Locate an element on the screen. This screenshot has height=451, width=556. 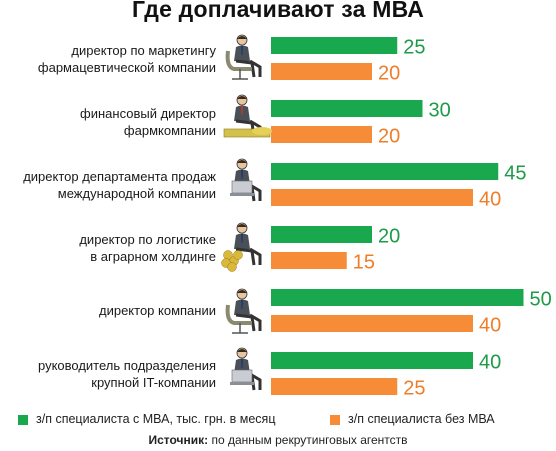
category-label-line: руководитель подразделения is located at coordinates (126, 365).